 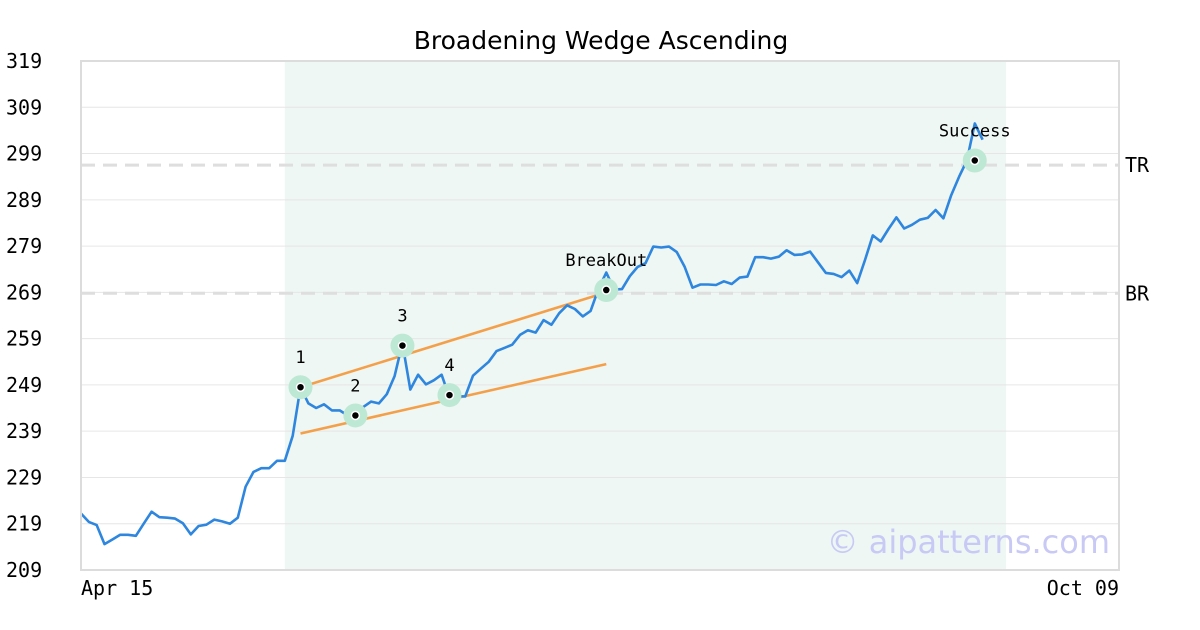 I want to click on y-tick-label: 239, so click(x=24, y=431).